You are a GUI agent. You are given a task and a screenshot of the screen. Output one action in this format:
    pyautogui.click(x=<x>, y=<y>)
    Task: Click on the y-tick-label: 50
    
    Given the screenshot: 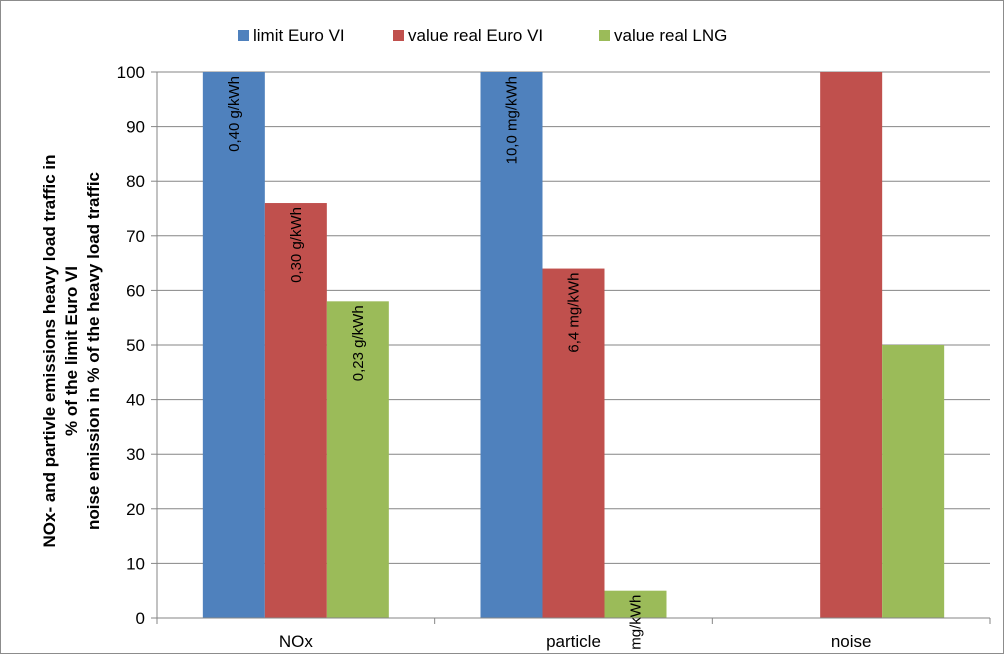 What is the action you would take?
    pyautogui.click(x=135, y=345)
    